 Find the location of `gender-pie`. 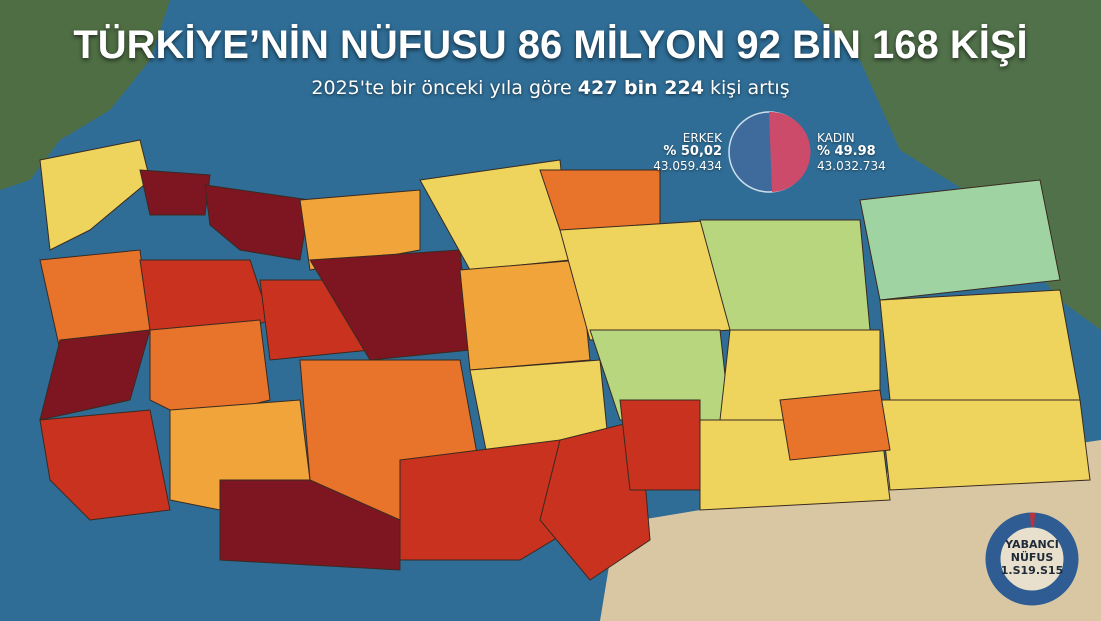

gender-pie is located at coordinates (769, 152).